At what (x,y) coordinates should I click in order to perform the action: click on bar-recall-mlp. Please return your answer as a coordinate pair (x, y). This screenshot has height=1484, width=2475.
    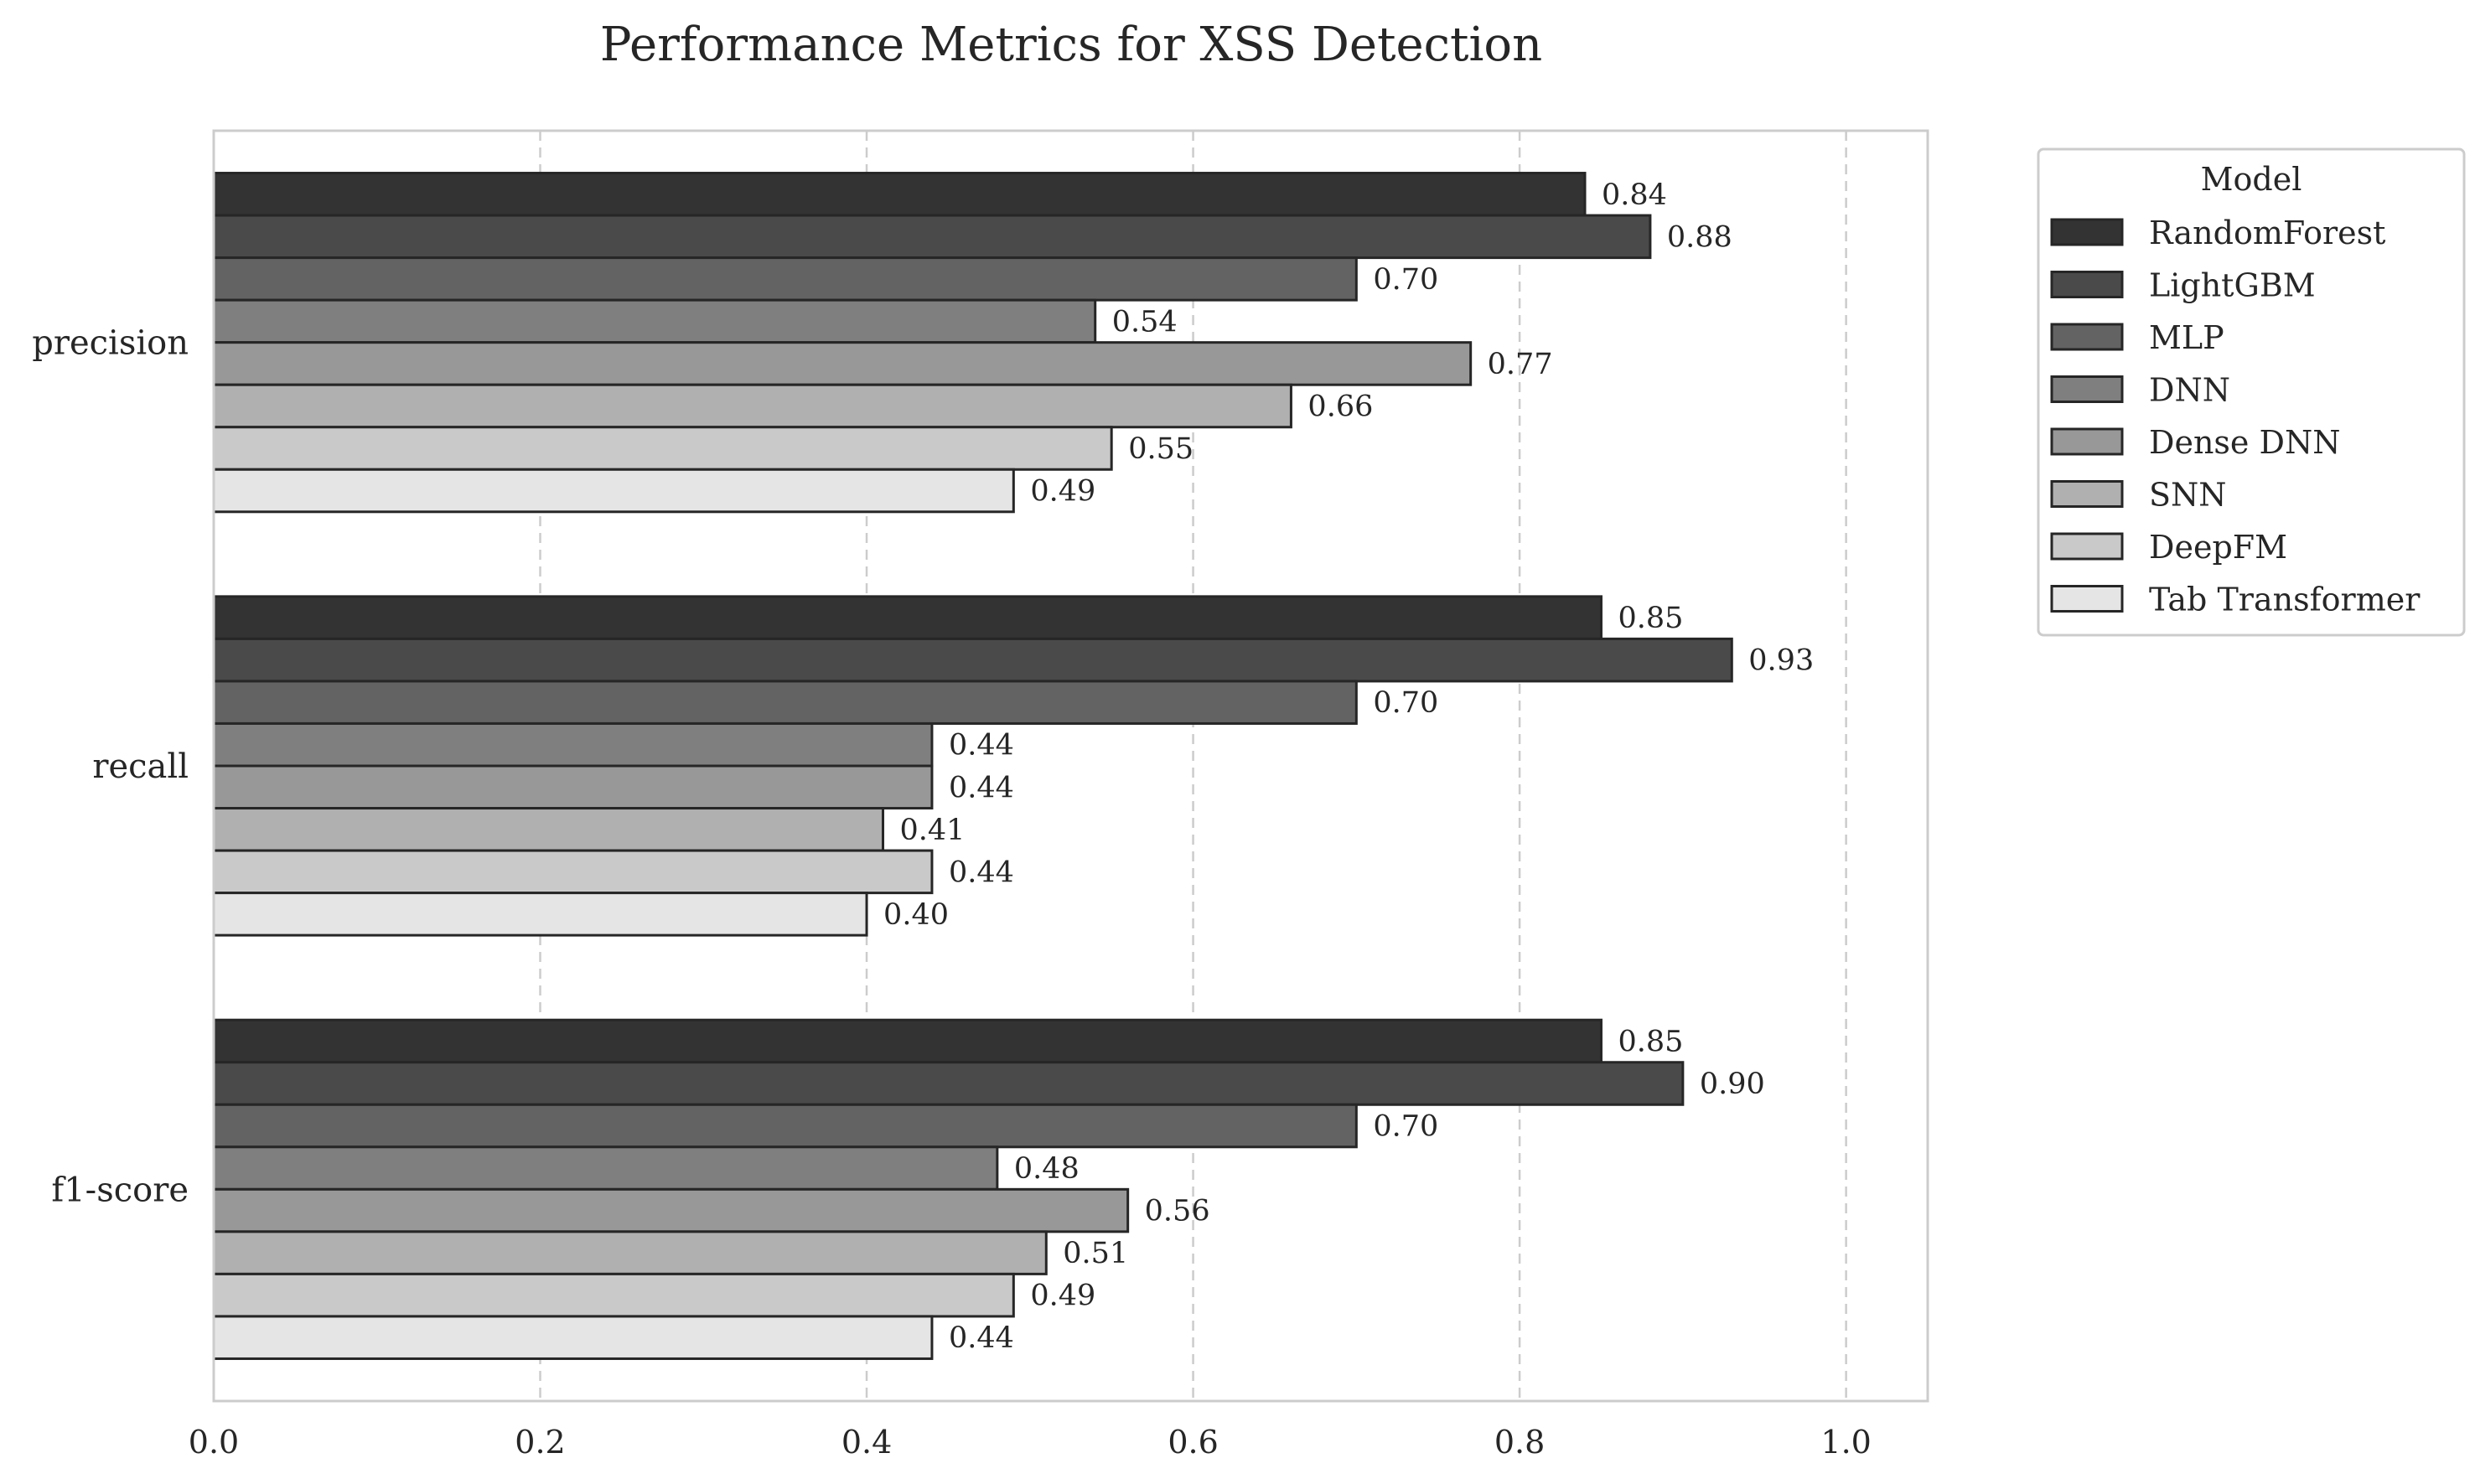
    Looking at the image, I should click on (785, 703).